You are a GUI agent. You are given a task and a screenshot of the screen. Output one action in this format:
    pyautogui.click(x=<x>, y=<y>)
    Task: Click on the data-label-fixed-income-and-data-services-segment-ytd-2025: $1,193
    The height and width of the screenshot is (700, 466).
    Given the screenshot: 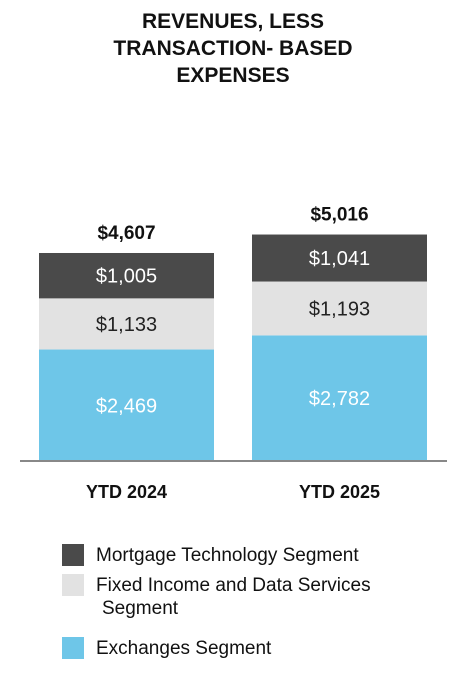 What is the action you would take?
    pyautogui.click(x=339, y=309)
    